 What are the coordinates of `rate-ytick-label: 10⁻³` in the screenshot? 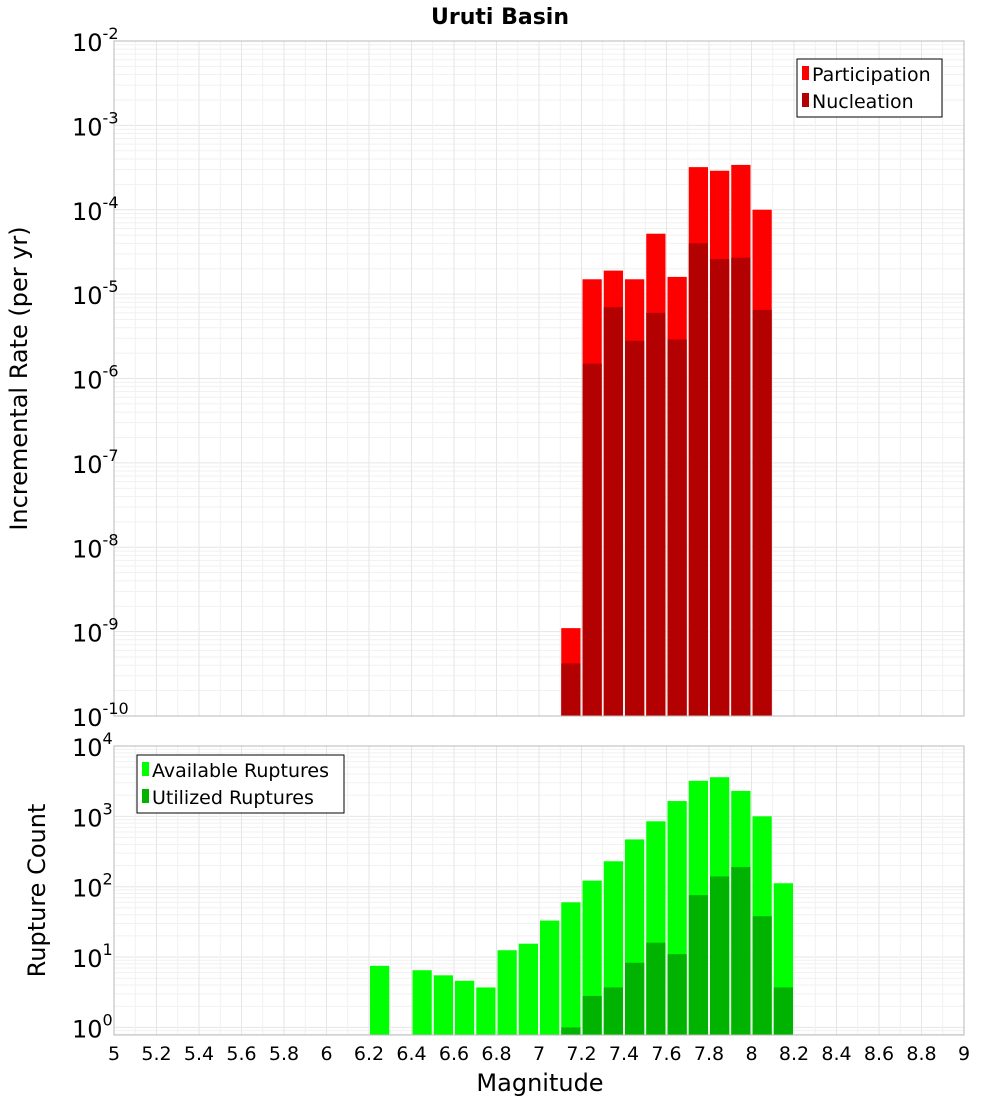 It's located at (95, 124).